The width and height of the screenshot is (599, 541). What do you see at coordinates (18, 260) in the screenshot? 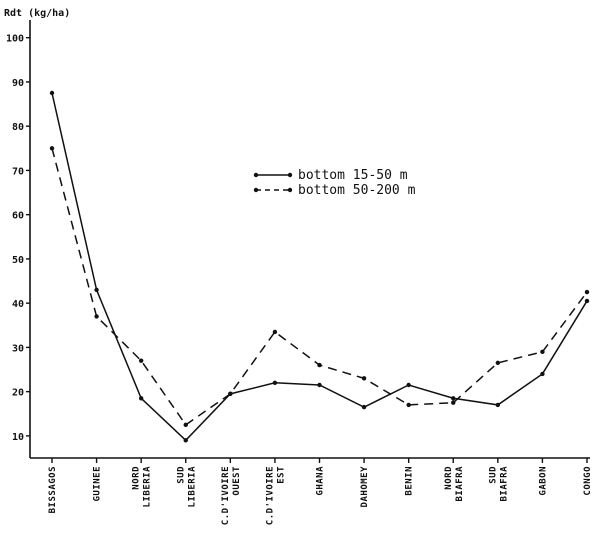
I see `y-tick-label: 50` at bounding box center [18, 260].